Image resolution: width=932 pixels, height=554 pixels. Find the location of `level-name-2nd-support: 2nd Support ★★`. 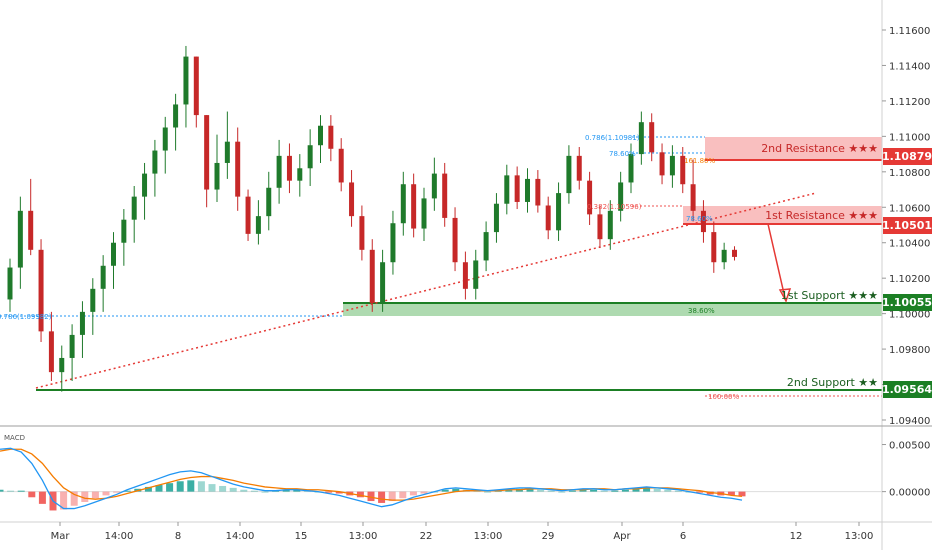

level-name-2nd-support: 2nd Support ★★ is located at coordinates (832, 382).